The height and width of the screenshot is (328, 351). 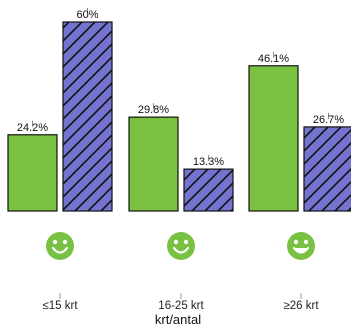 I want to click on category-label-0: ≤15 krt, so click(x=60, y=306).